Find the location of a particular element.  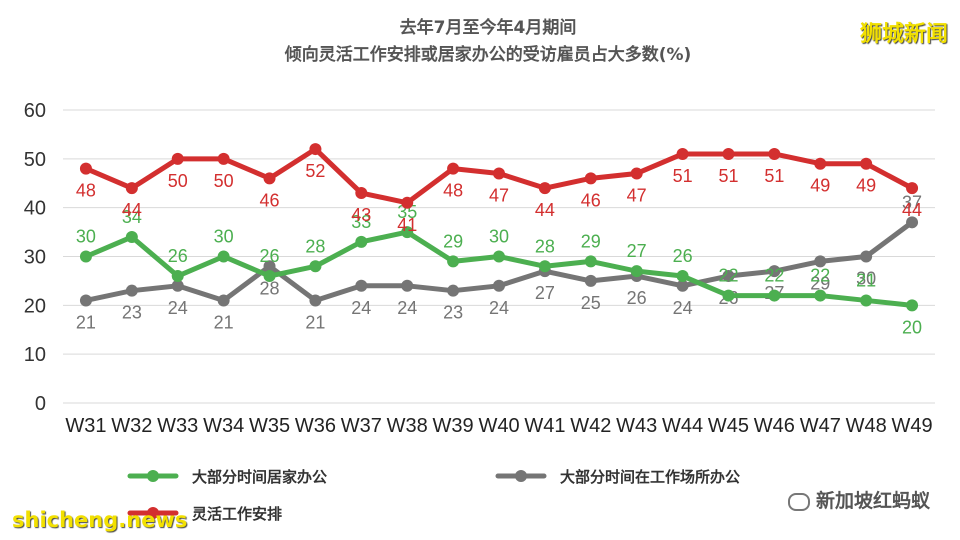

chat-bubble-icon is located at coordinates (798, 501).